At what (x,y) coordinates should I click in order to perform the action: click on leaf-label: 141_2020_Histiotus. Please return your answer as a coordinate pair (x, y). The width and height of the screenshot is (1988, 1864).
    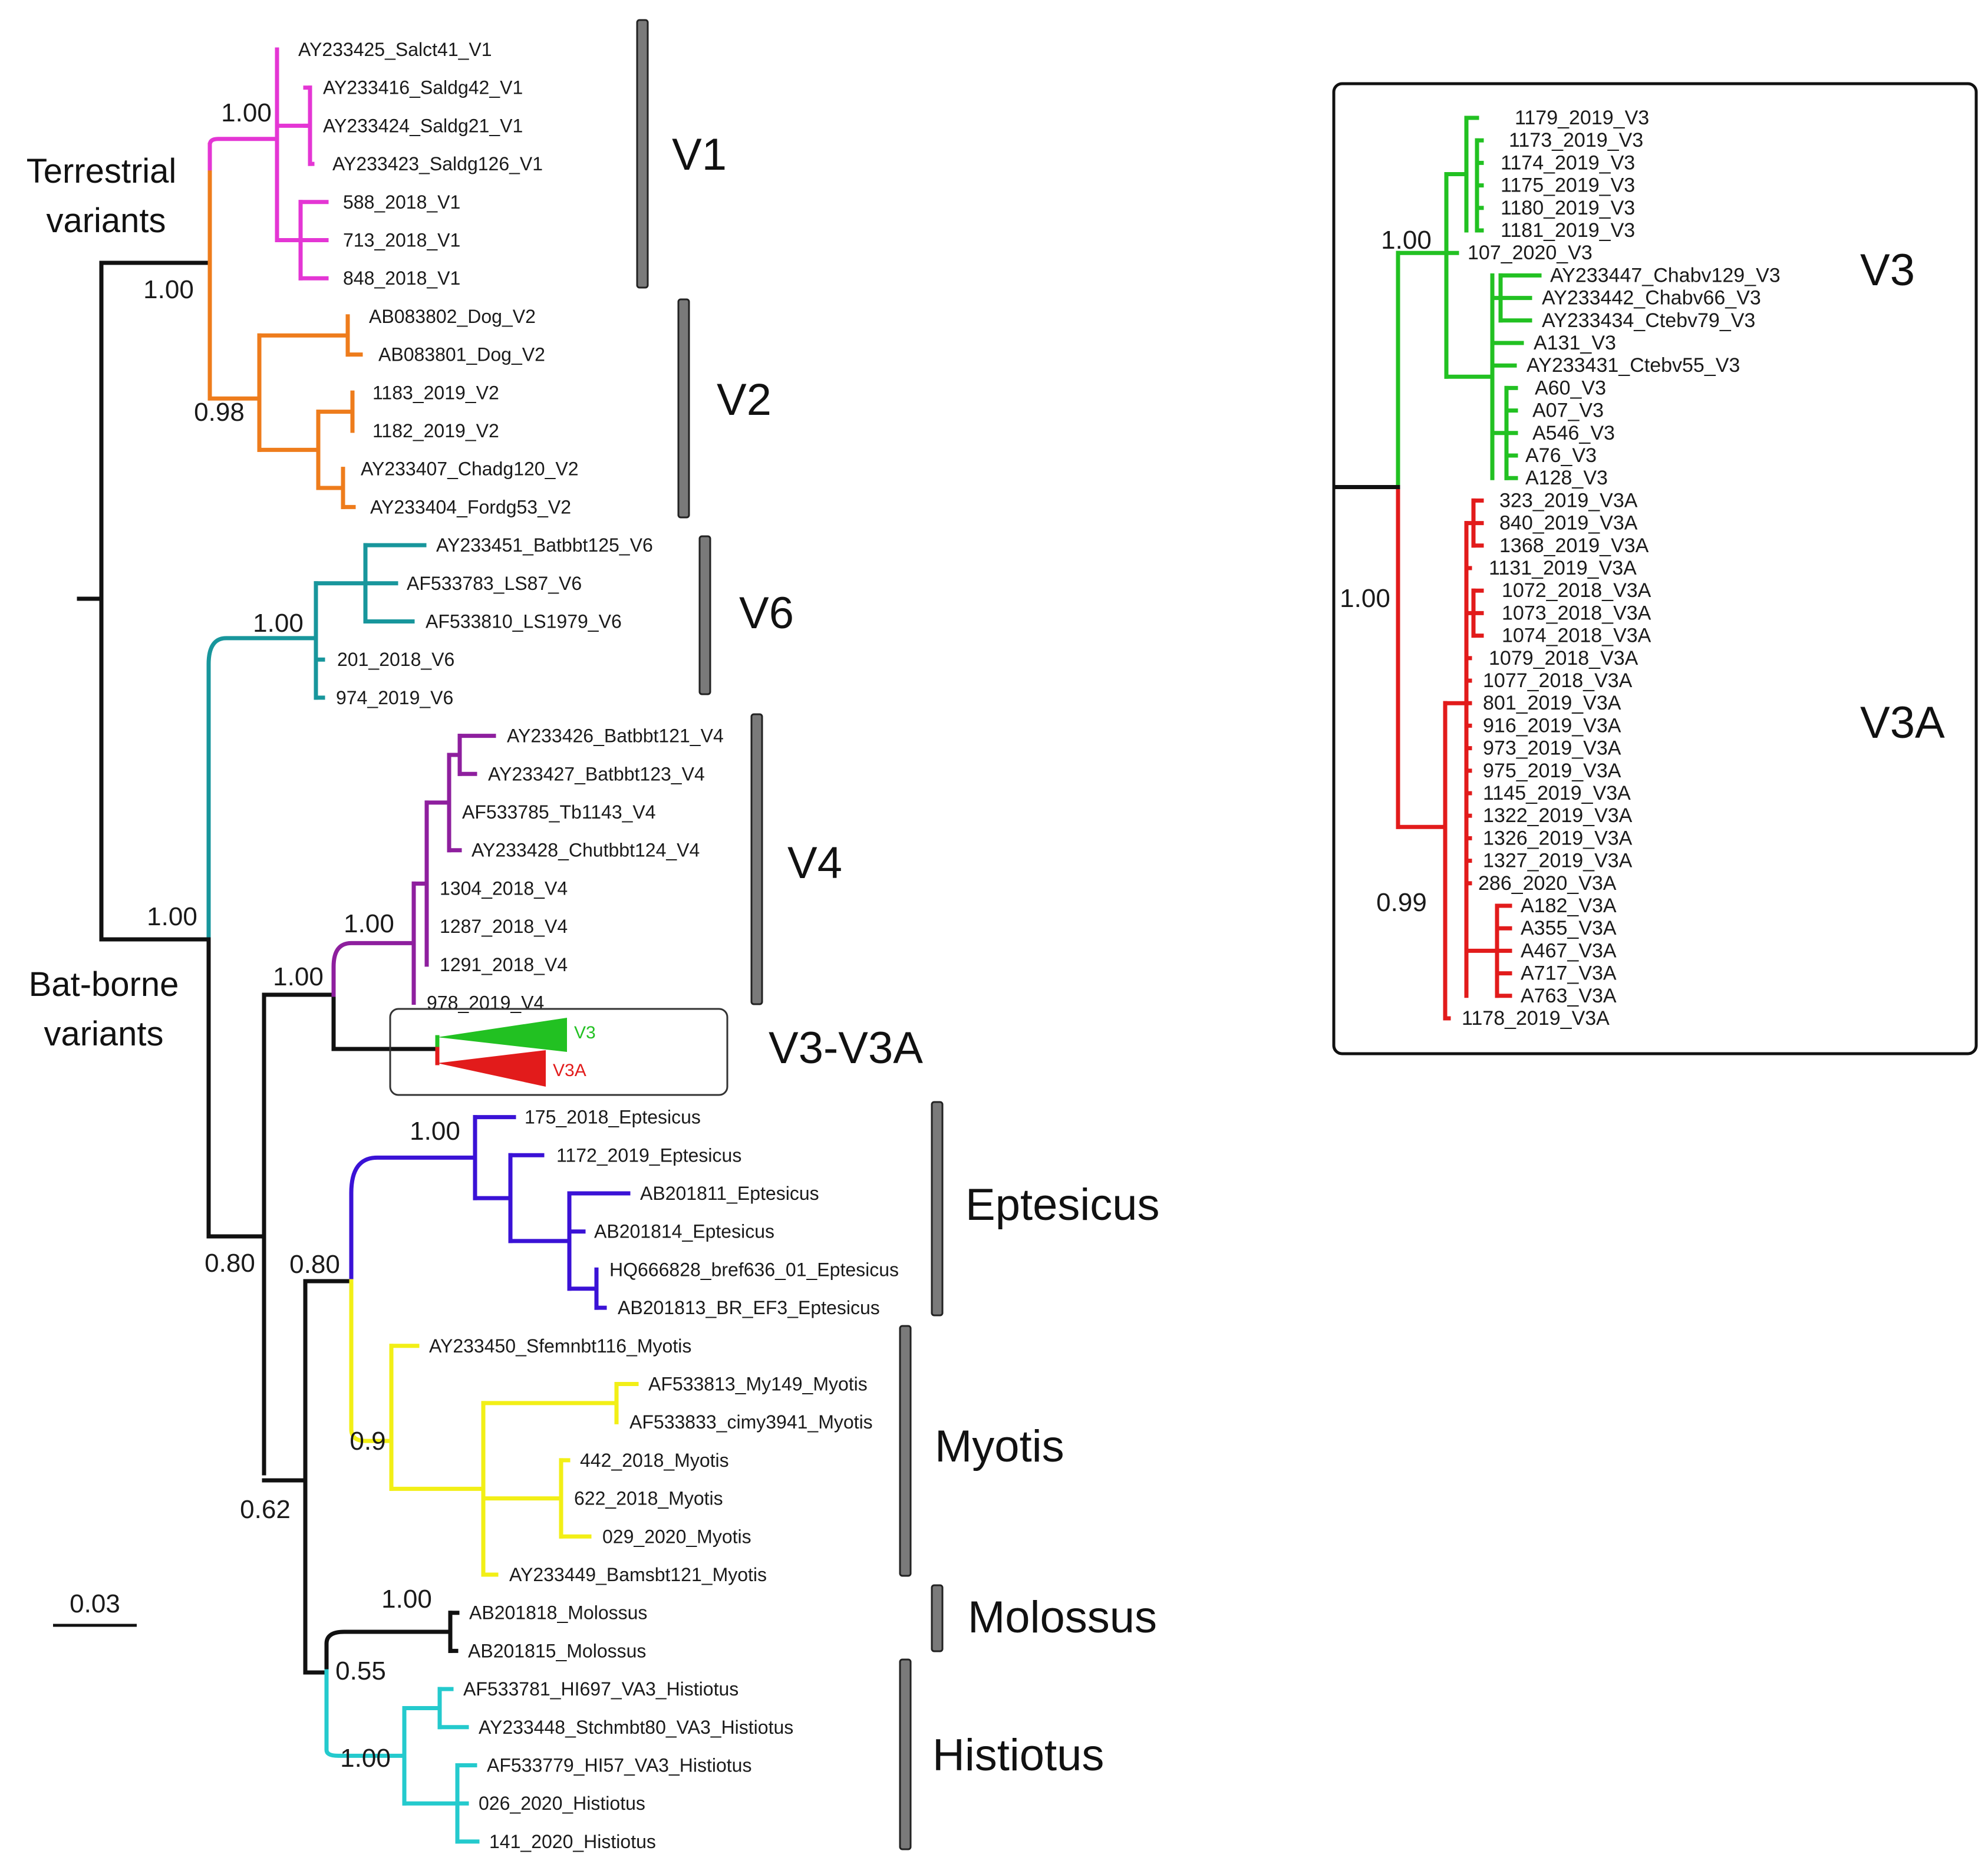
    Looking at the image, I should click on (572, 1841).